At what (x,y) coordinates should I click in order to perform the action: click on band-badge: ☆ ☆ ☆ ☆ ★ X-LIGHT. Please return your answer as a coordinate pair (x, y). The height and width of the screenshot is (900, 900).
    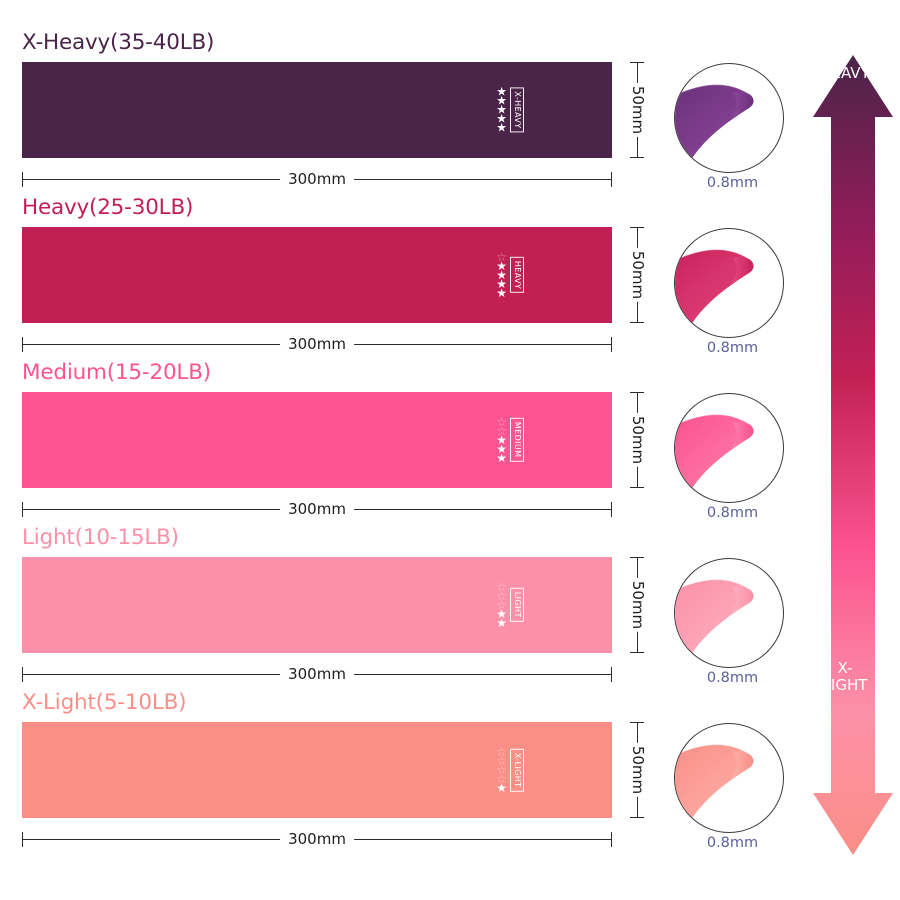
    Looking at the image, I should click on (510, 769).